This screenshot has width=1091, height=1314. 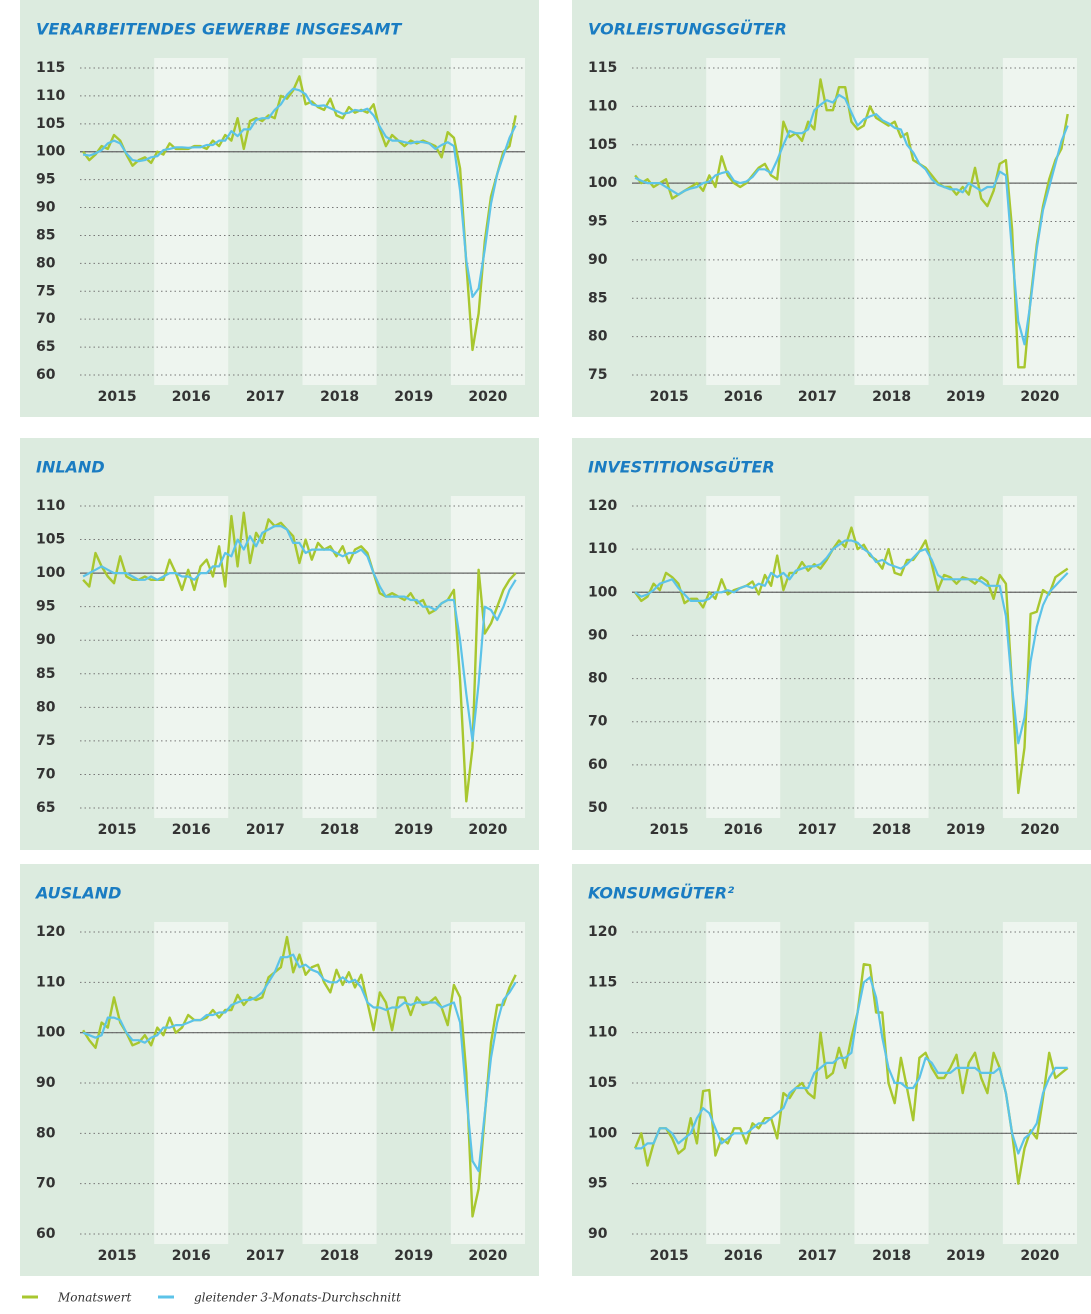 What do you see at coordinates (661, 893) in the screenshot?
I see `panel-title: KONSUMGÜTER²` at bounding box center [661, 893].